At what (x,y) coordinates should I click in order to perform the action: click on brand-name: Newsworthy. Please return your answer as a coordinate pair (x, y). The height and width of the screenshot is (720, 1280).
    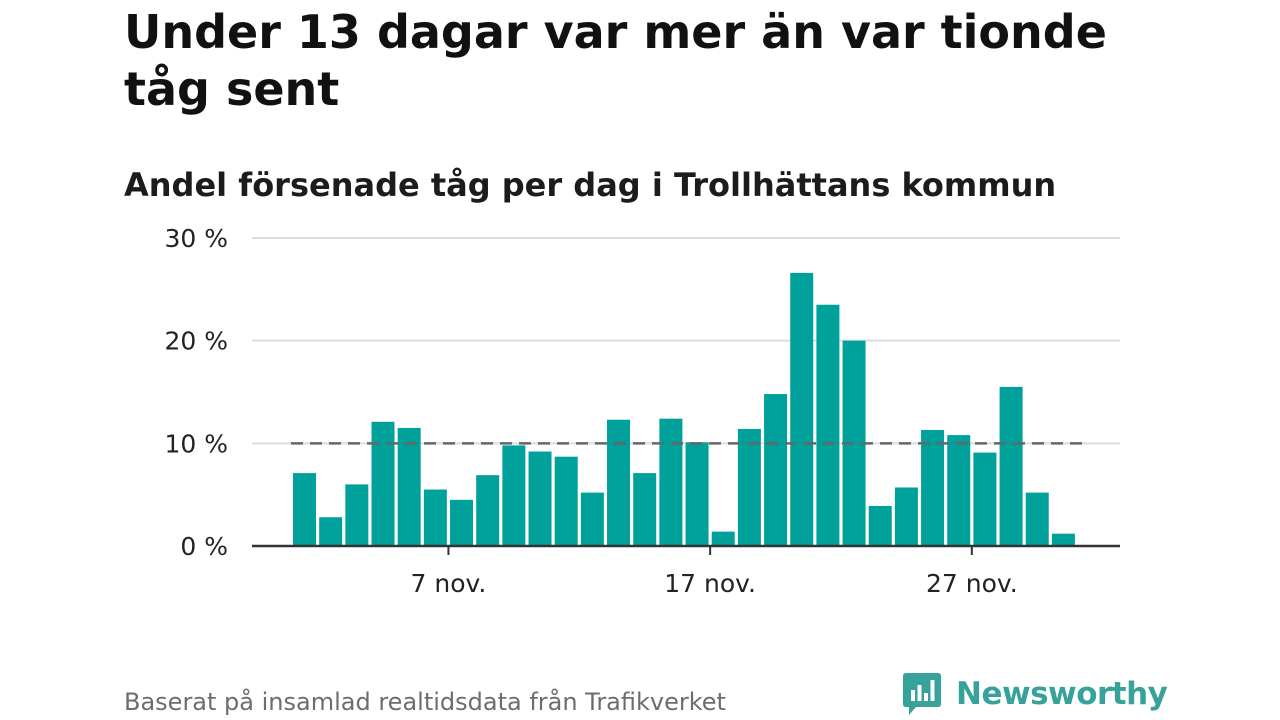
    Looking at the image, I should click on (1062, 694).